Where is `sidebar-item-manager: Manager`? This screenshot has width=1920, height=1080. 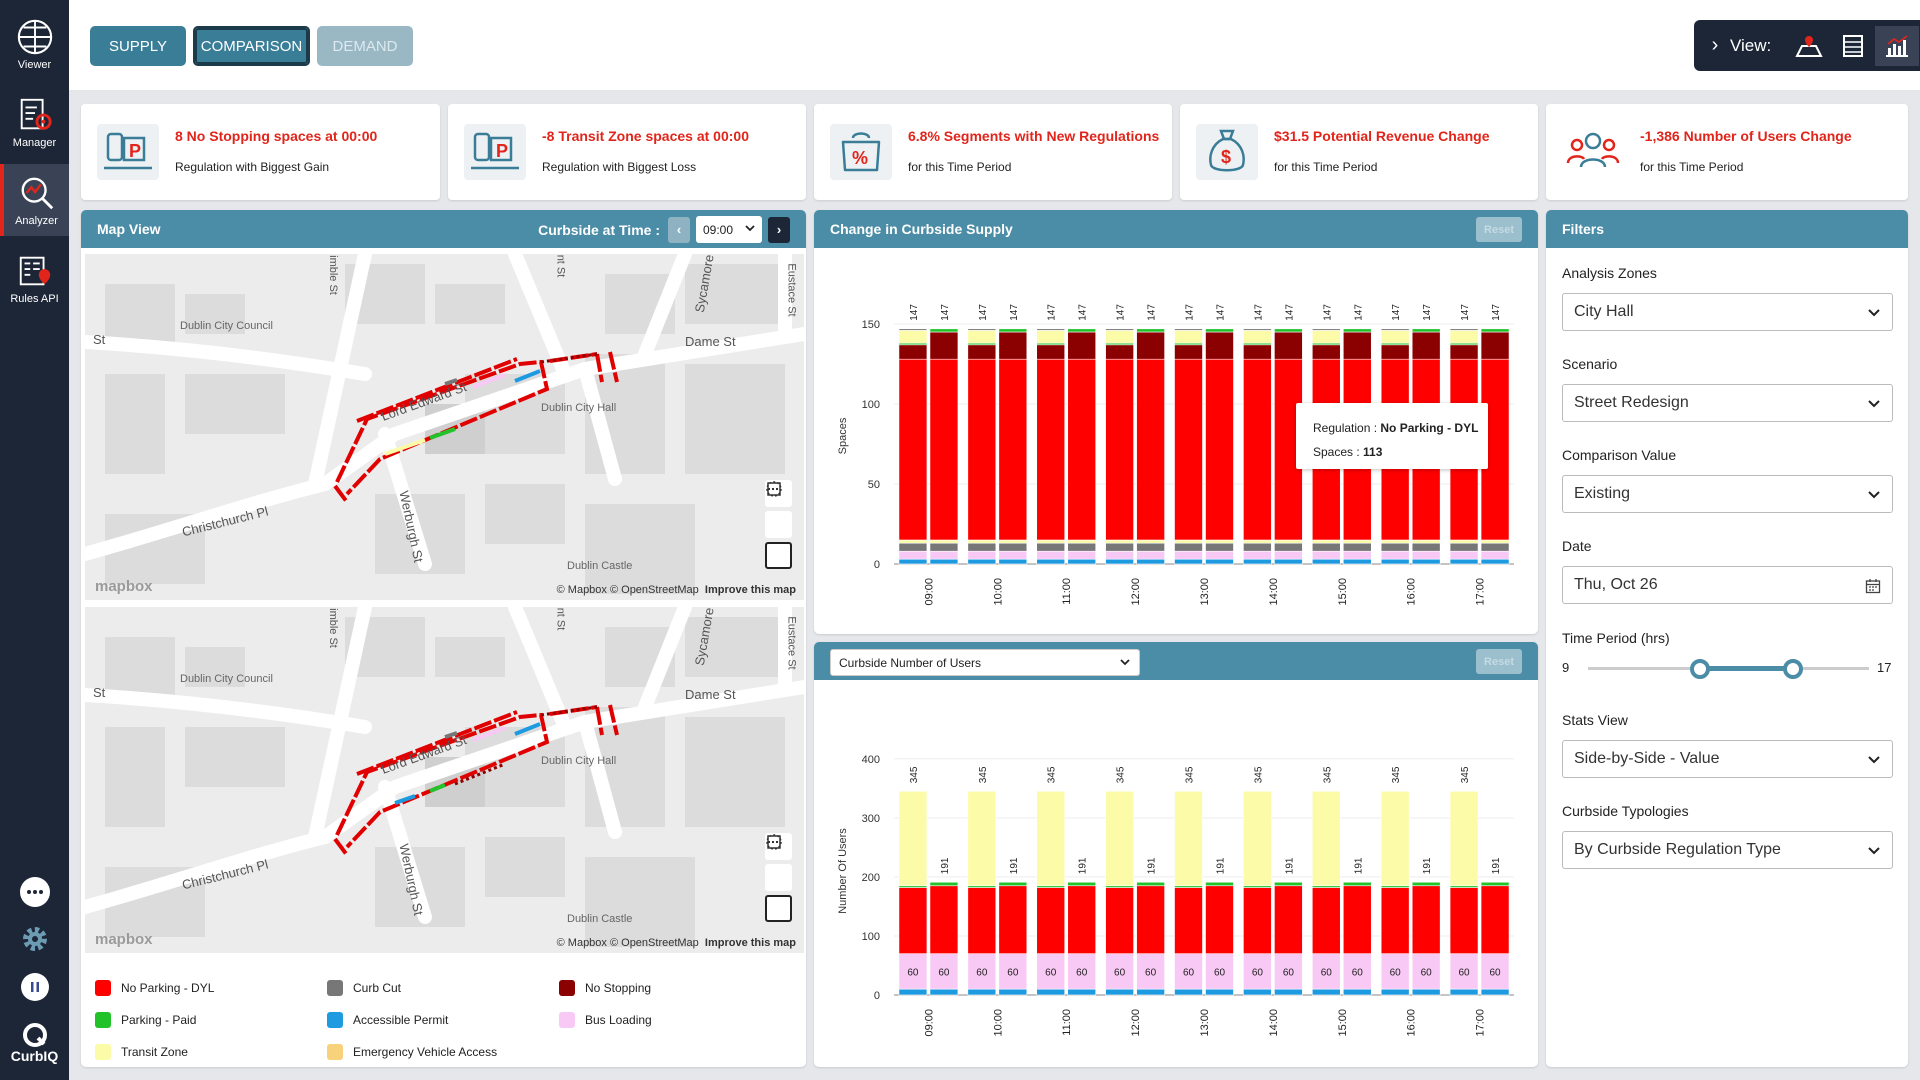
sidebar-item-manager: Manager is located at coordinates (34, 122).